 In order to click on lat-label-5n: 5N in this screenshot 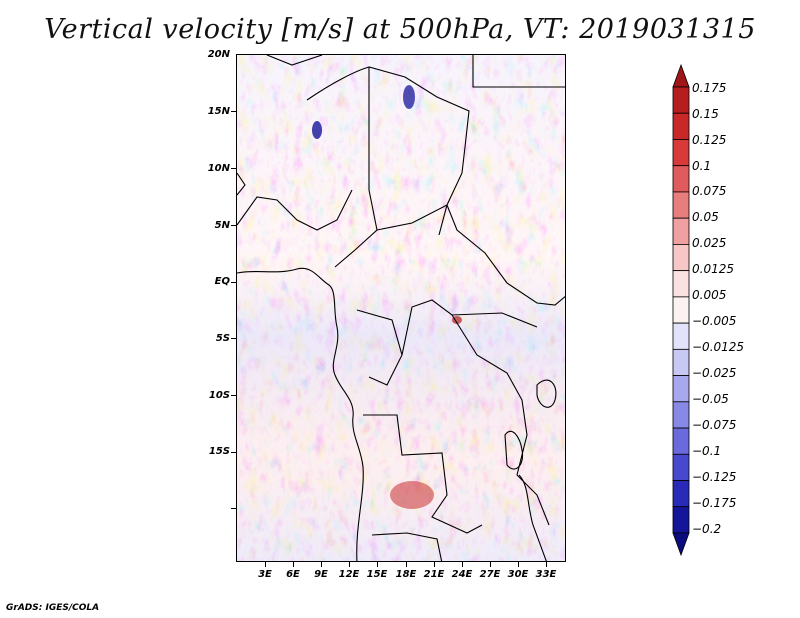, I will do `click(222, 225)`.